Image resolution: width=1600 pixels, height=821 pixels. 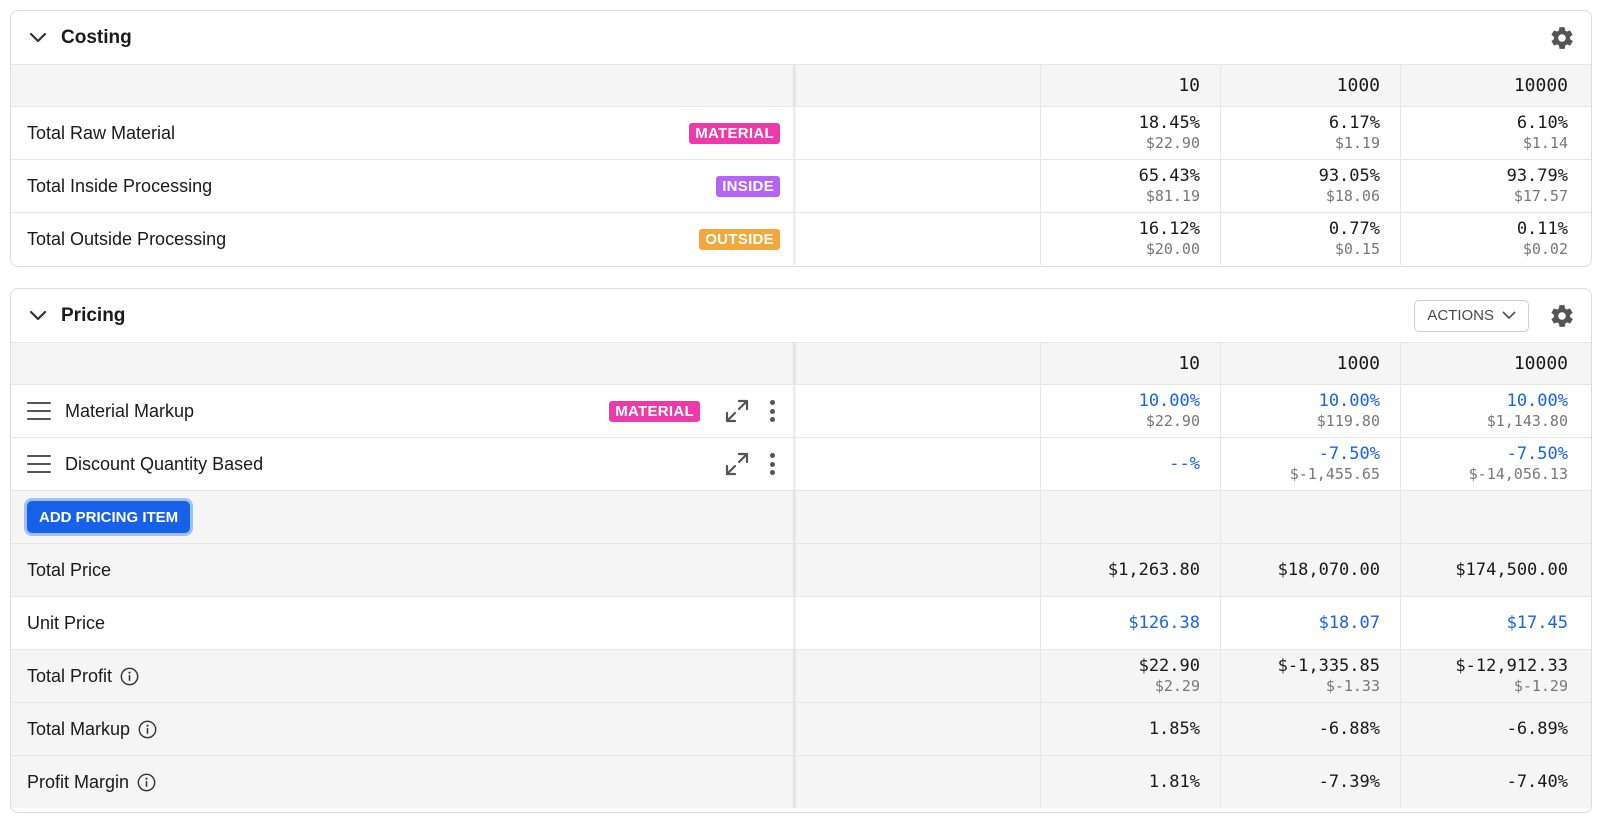 What do you see at coordinates (1310, 782) in the screenshot?
I see `value-cell: -7.39%` at bounding box center [1310, 782].